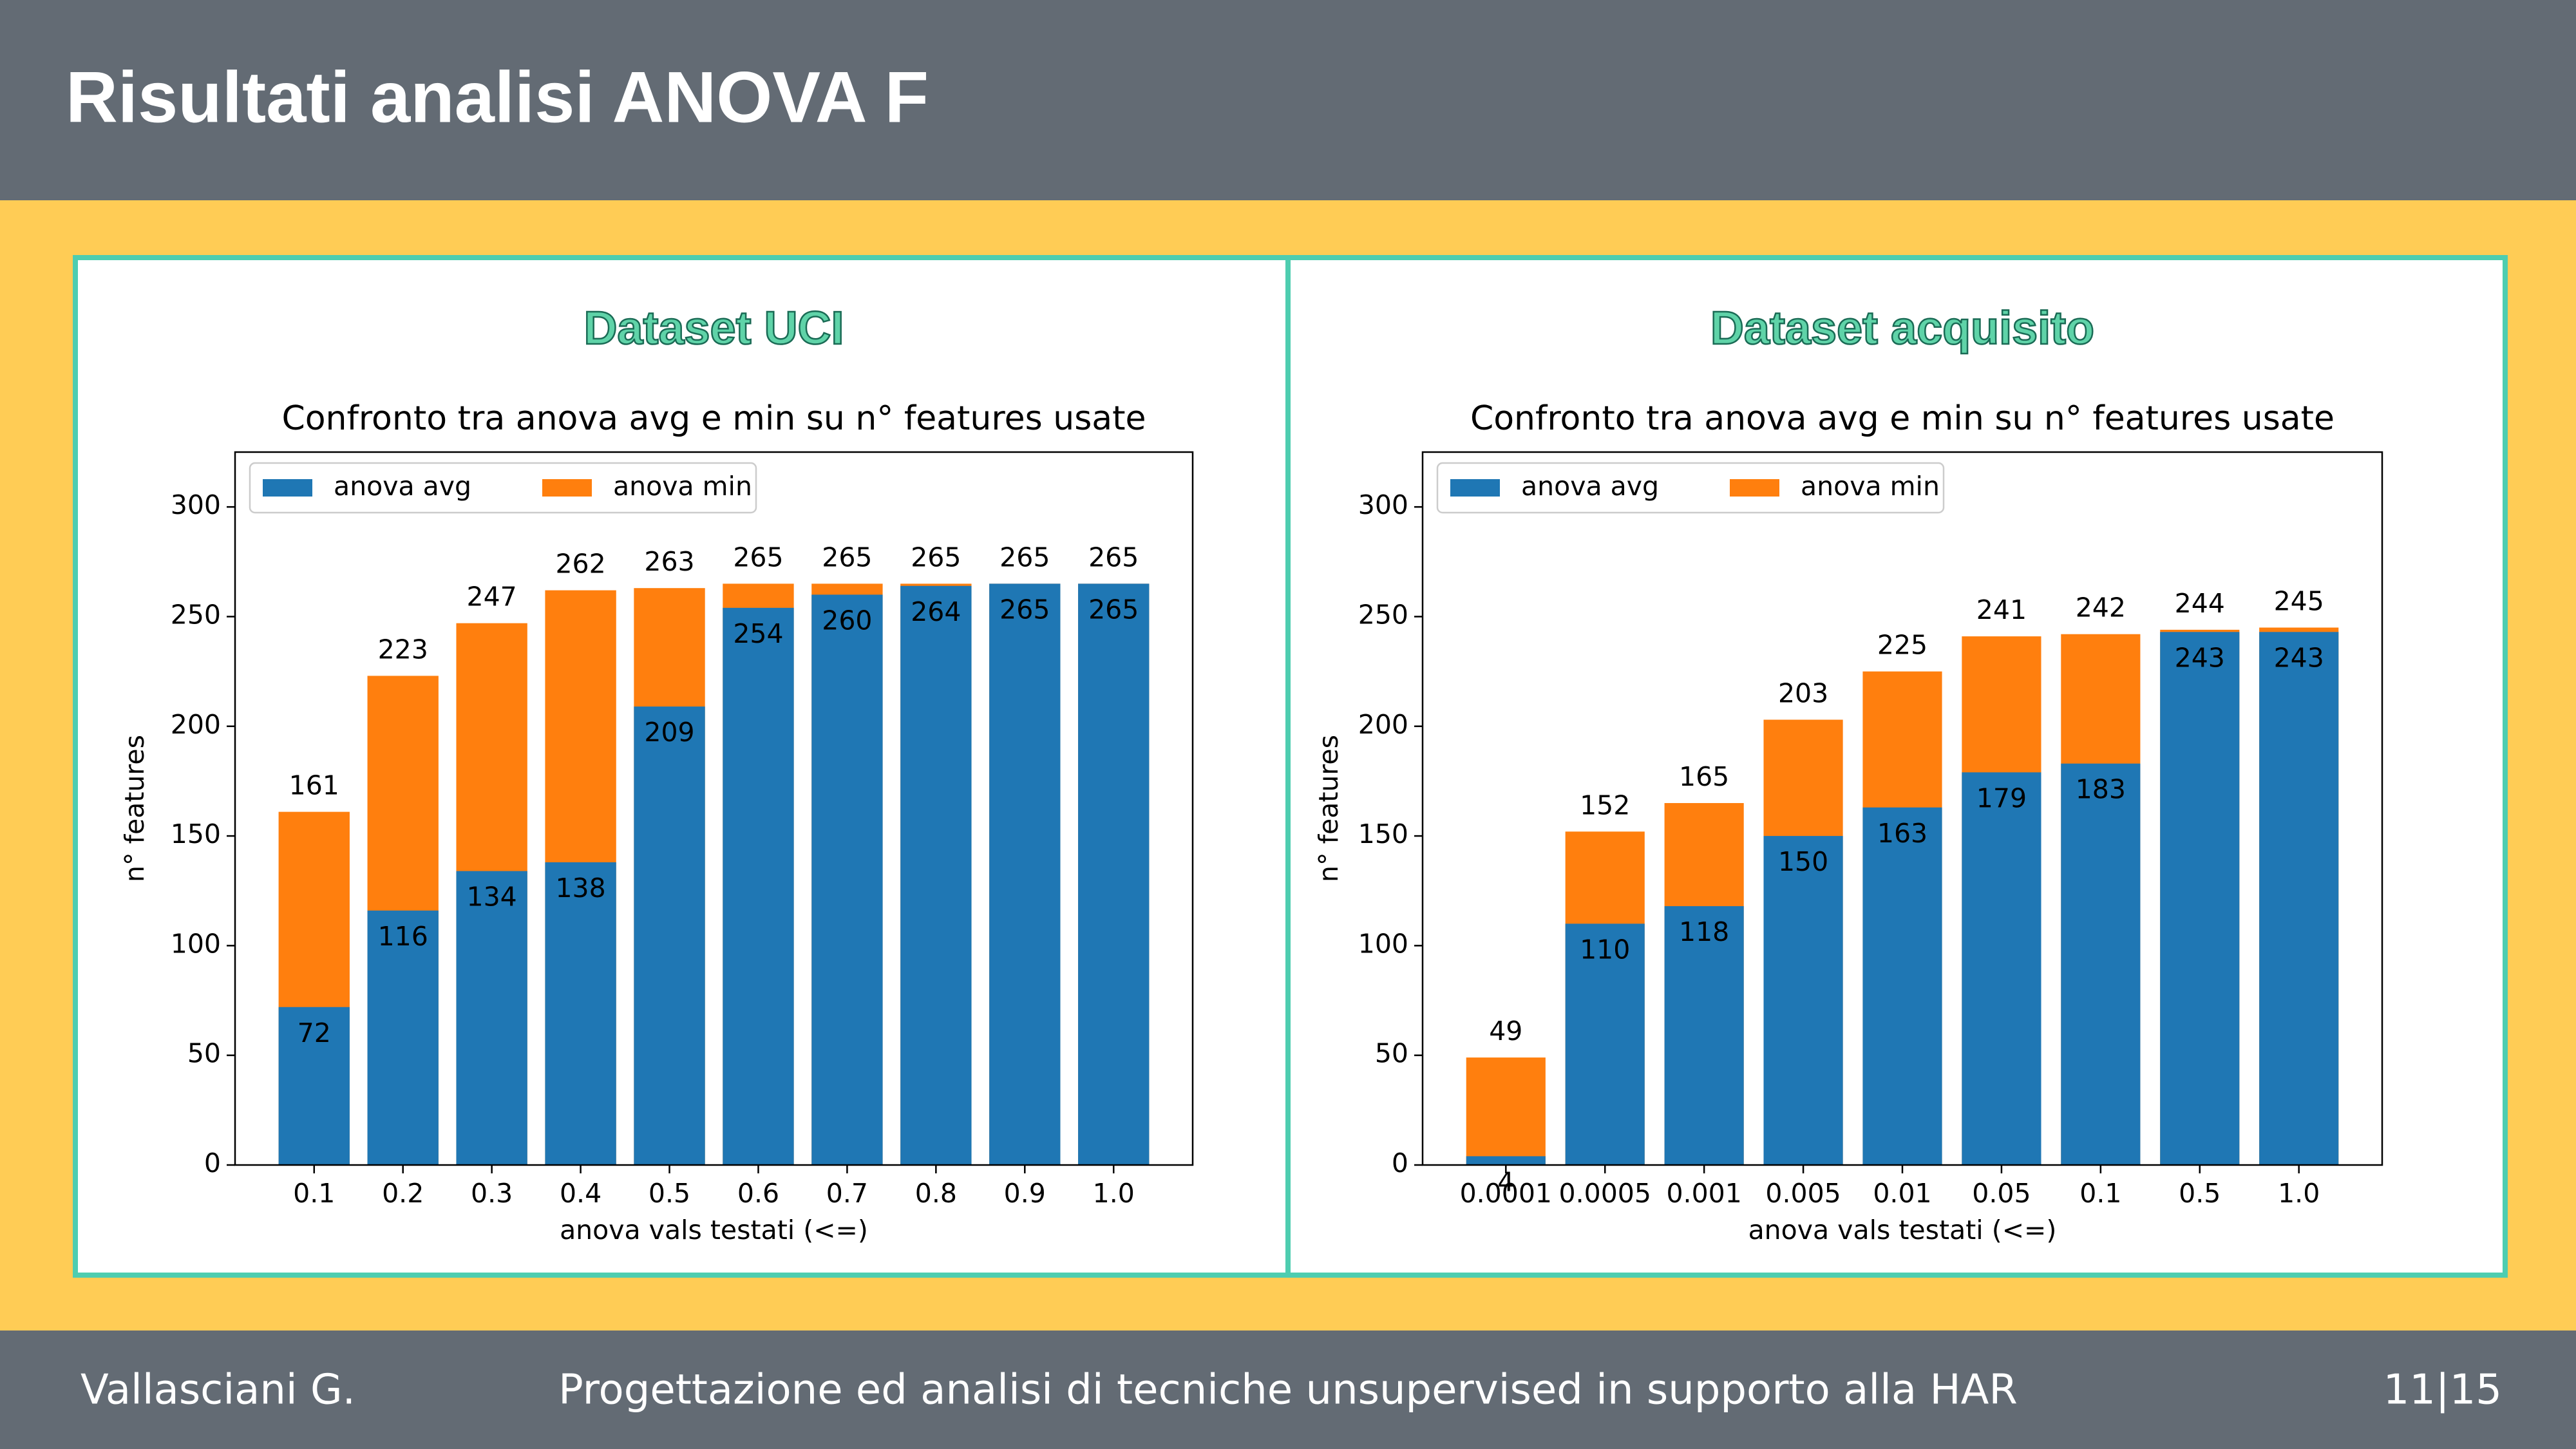 Image resolution: width=2576 pixels, height=1449 pixels. I want to click on footer-author: Vallasciani G., so click(217, 1390).